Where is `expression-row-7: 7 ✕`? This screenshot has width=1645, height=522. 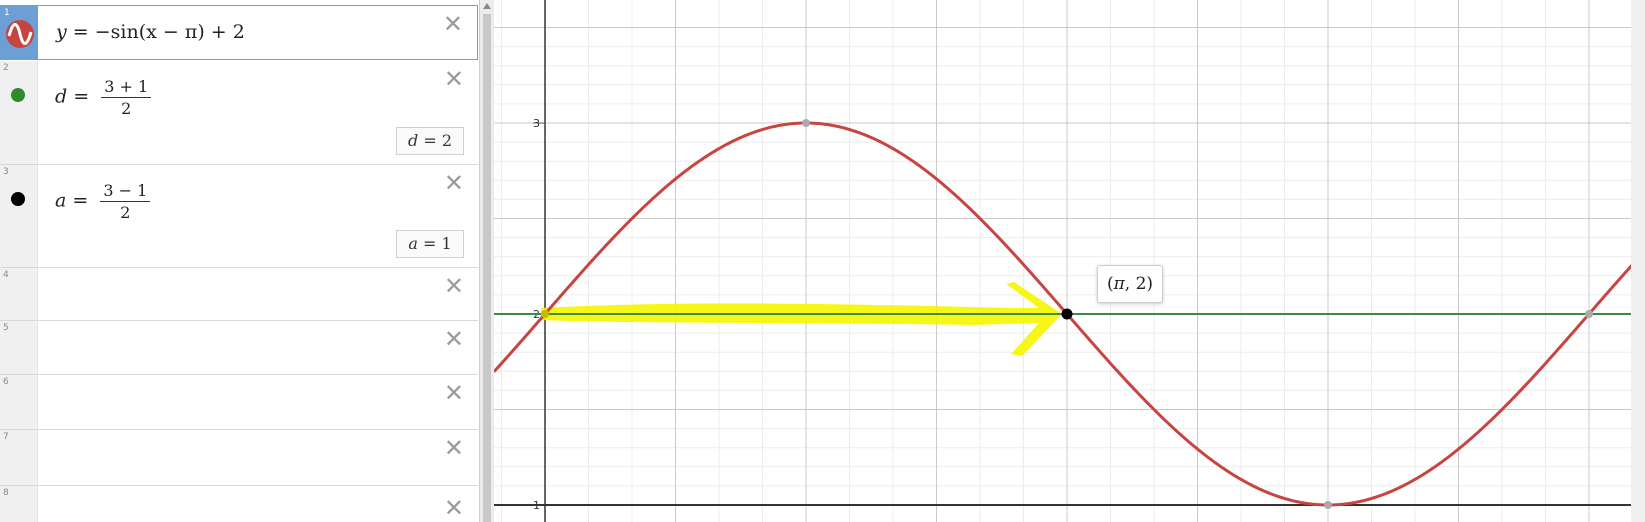 expression-row-7: 7 ✕ is located at coordinates (239, 458).